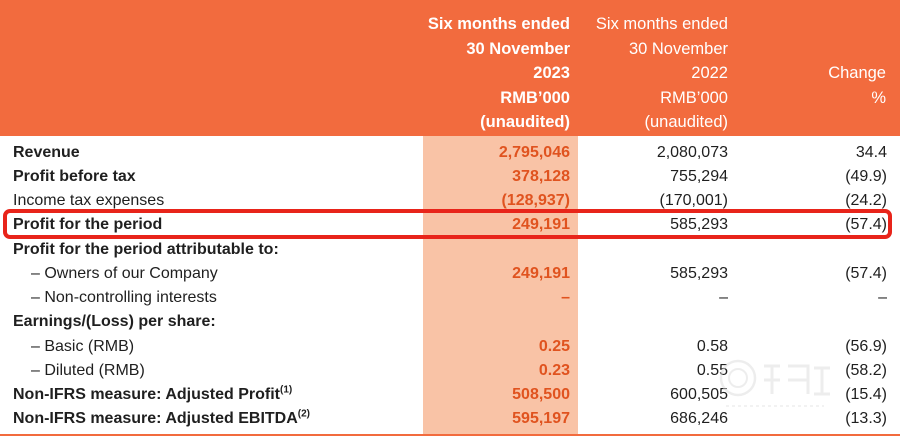 The width and height of the screenshot is (900, 441). Describe the element at coordinates (124, 297) in the screenshot. I see `row-label: – Non-controlling interests` at that location.